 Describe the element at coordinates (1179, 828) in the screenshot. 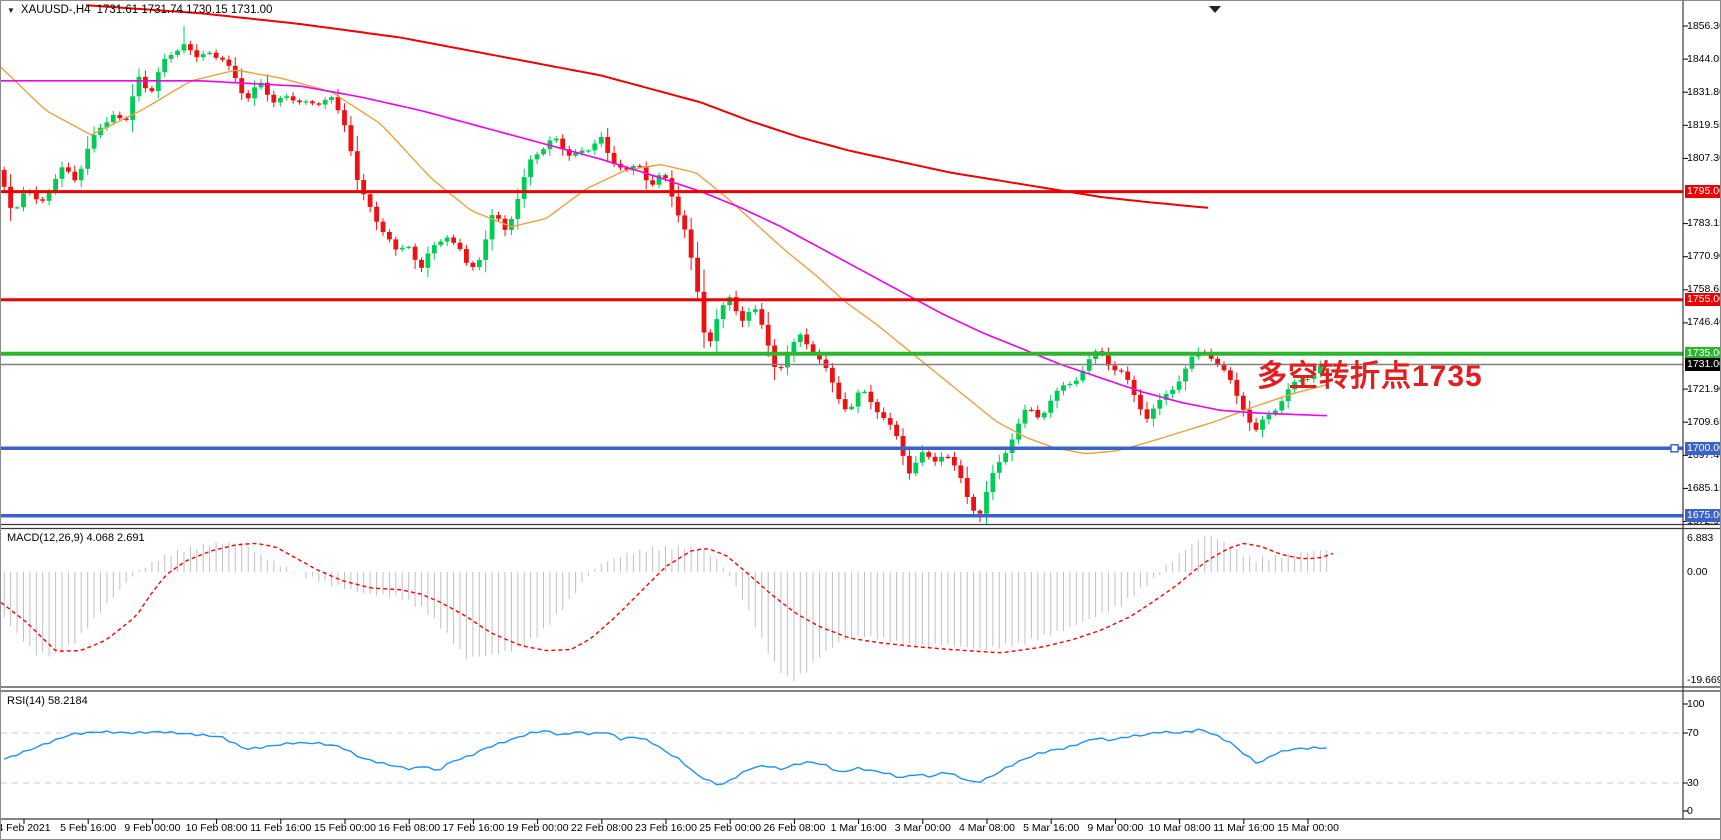

I see `time-axis-label: 10 Mar 08:00` at that location.